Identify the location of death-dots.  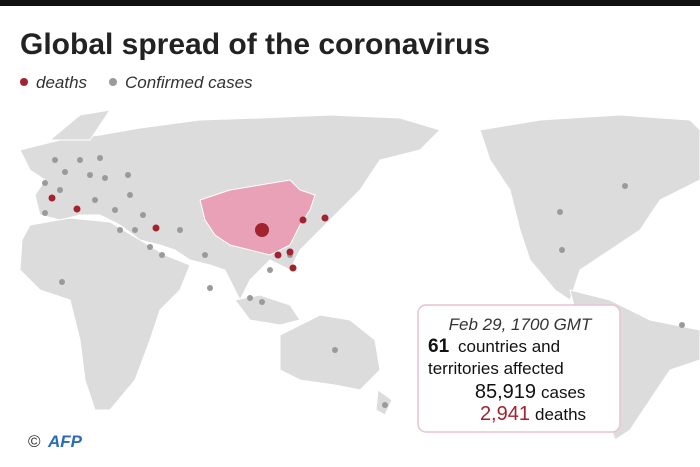
(188, 233).